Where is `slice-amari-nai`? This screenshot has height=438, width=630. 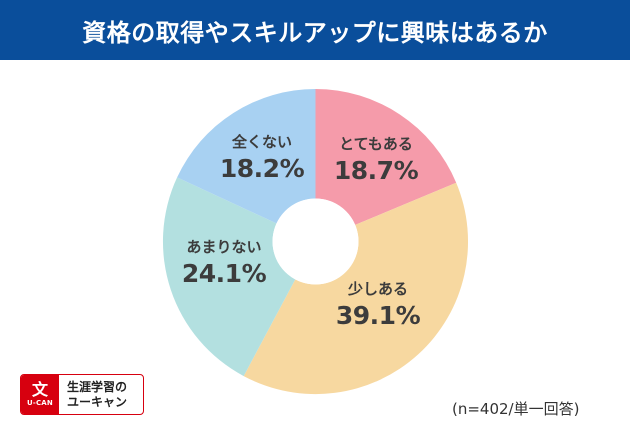 slice-amari-nai is located at coordinates (229, 277).